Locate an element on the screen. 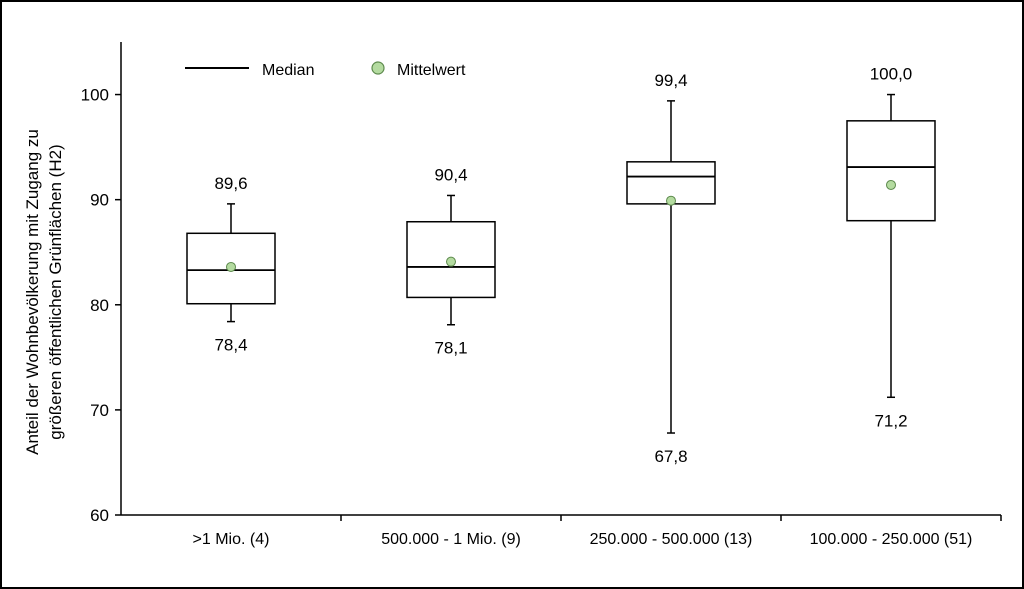 The image size is (1024, 589). y-axis-label-line-2: größeren öffentlichen Grünflächen (H2) is located at coordinates (55, 291).